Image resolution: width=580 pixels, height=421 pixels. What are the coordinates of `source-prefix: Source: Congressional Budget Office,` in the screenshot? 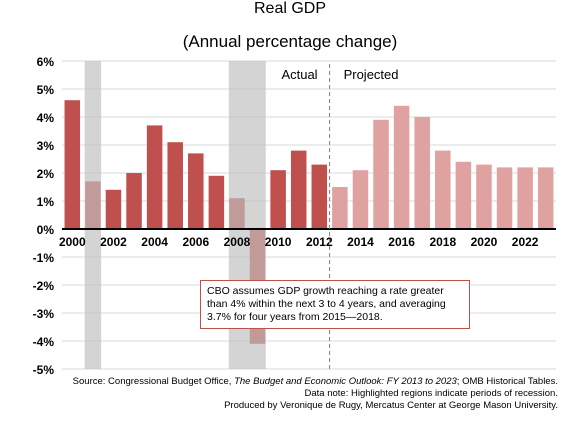 It's located at (153, 381).